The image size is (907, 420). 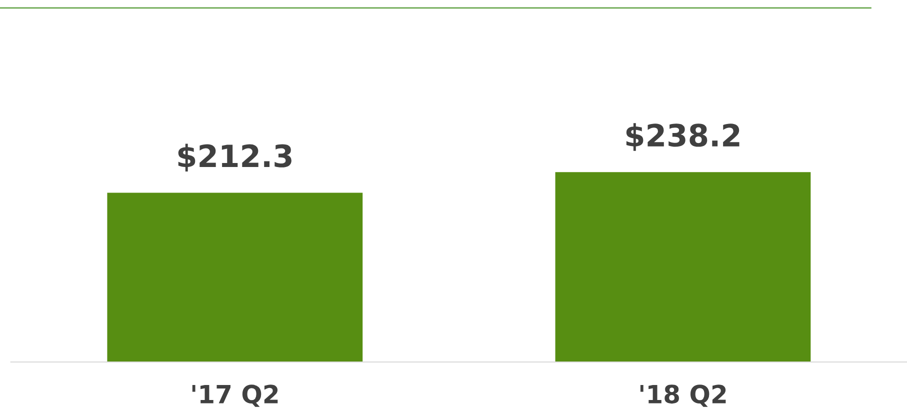 I want to click on data-label: $212.3, so click(x=235, y=158).